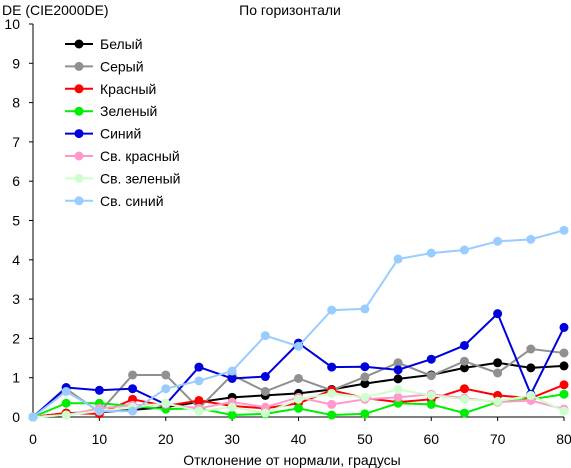 The image size is (571, 468). I want to click on legend-item: Красный, so click(110, 89).